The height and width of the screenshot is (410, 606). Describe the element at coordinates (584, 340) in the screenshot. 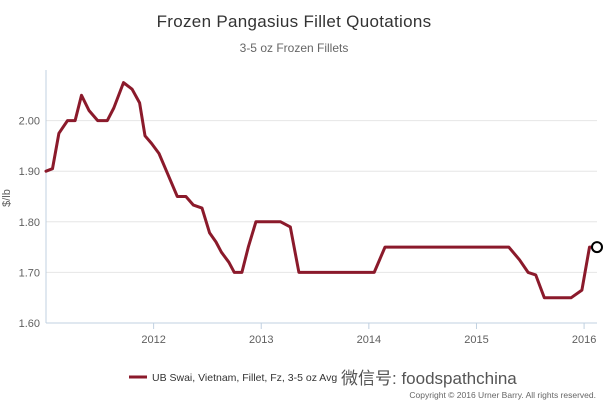

I see `x-tick-label: 2016` at that location.